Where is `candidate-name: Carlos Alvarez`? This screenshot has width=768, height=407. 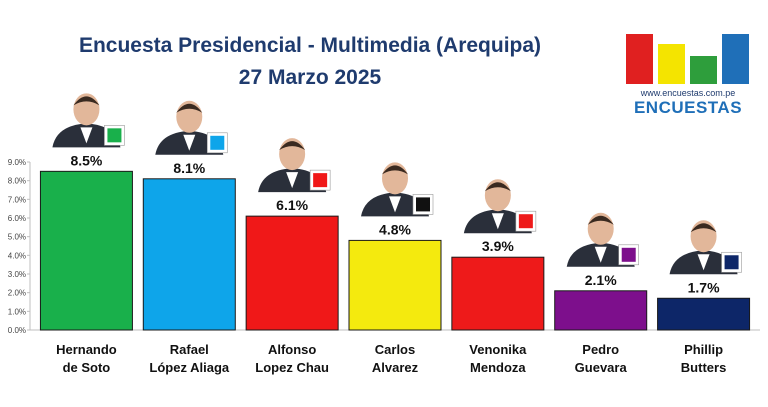
candidate-name: Carlos Alvarez is located at coordinates (395, 359).